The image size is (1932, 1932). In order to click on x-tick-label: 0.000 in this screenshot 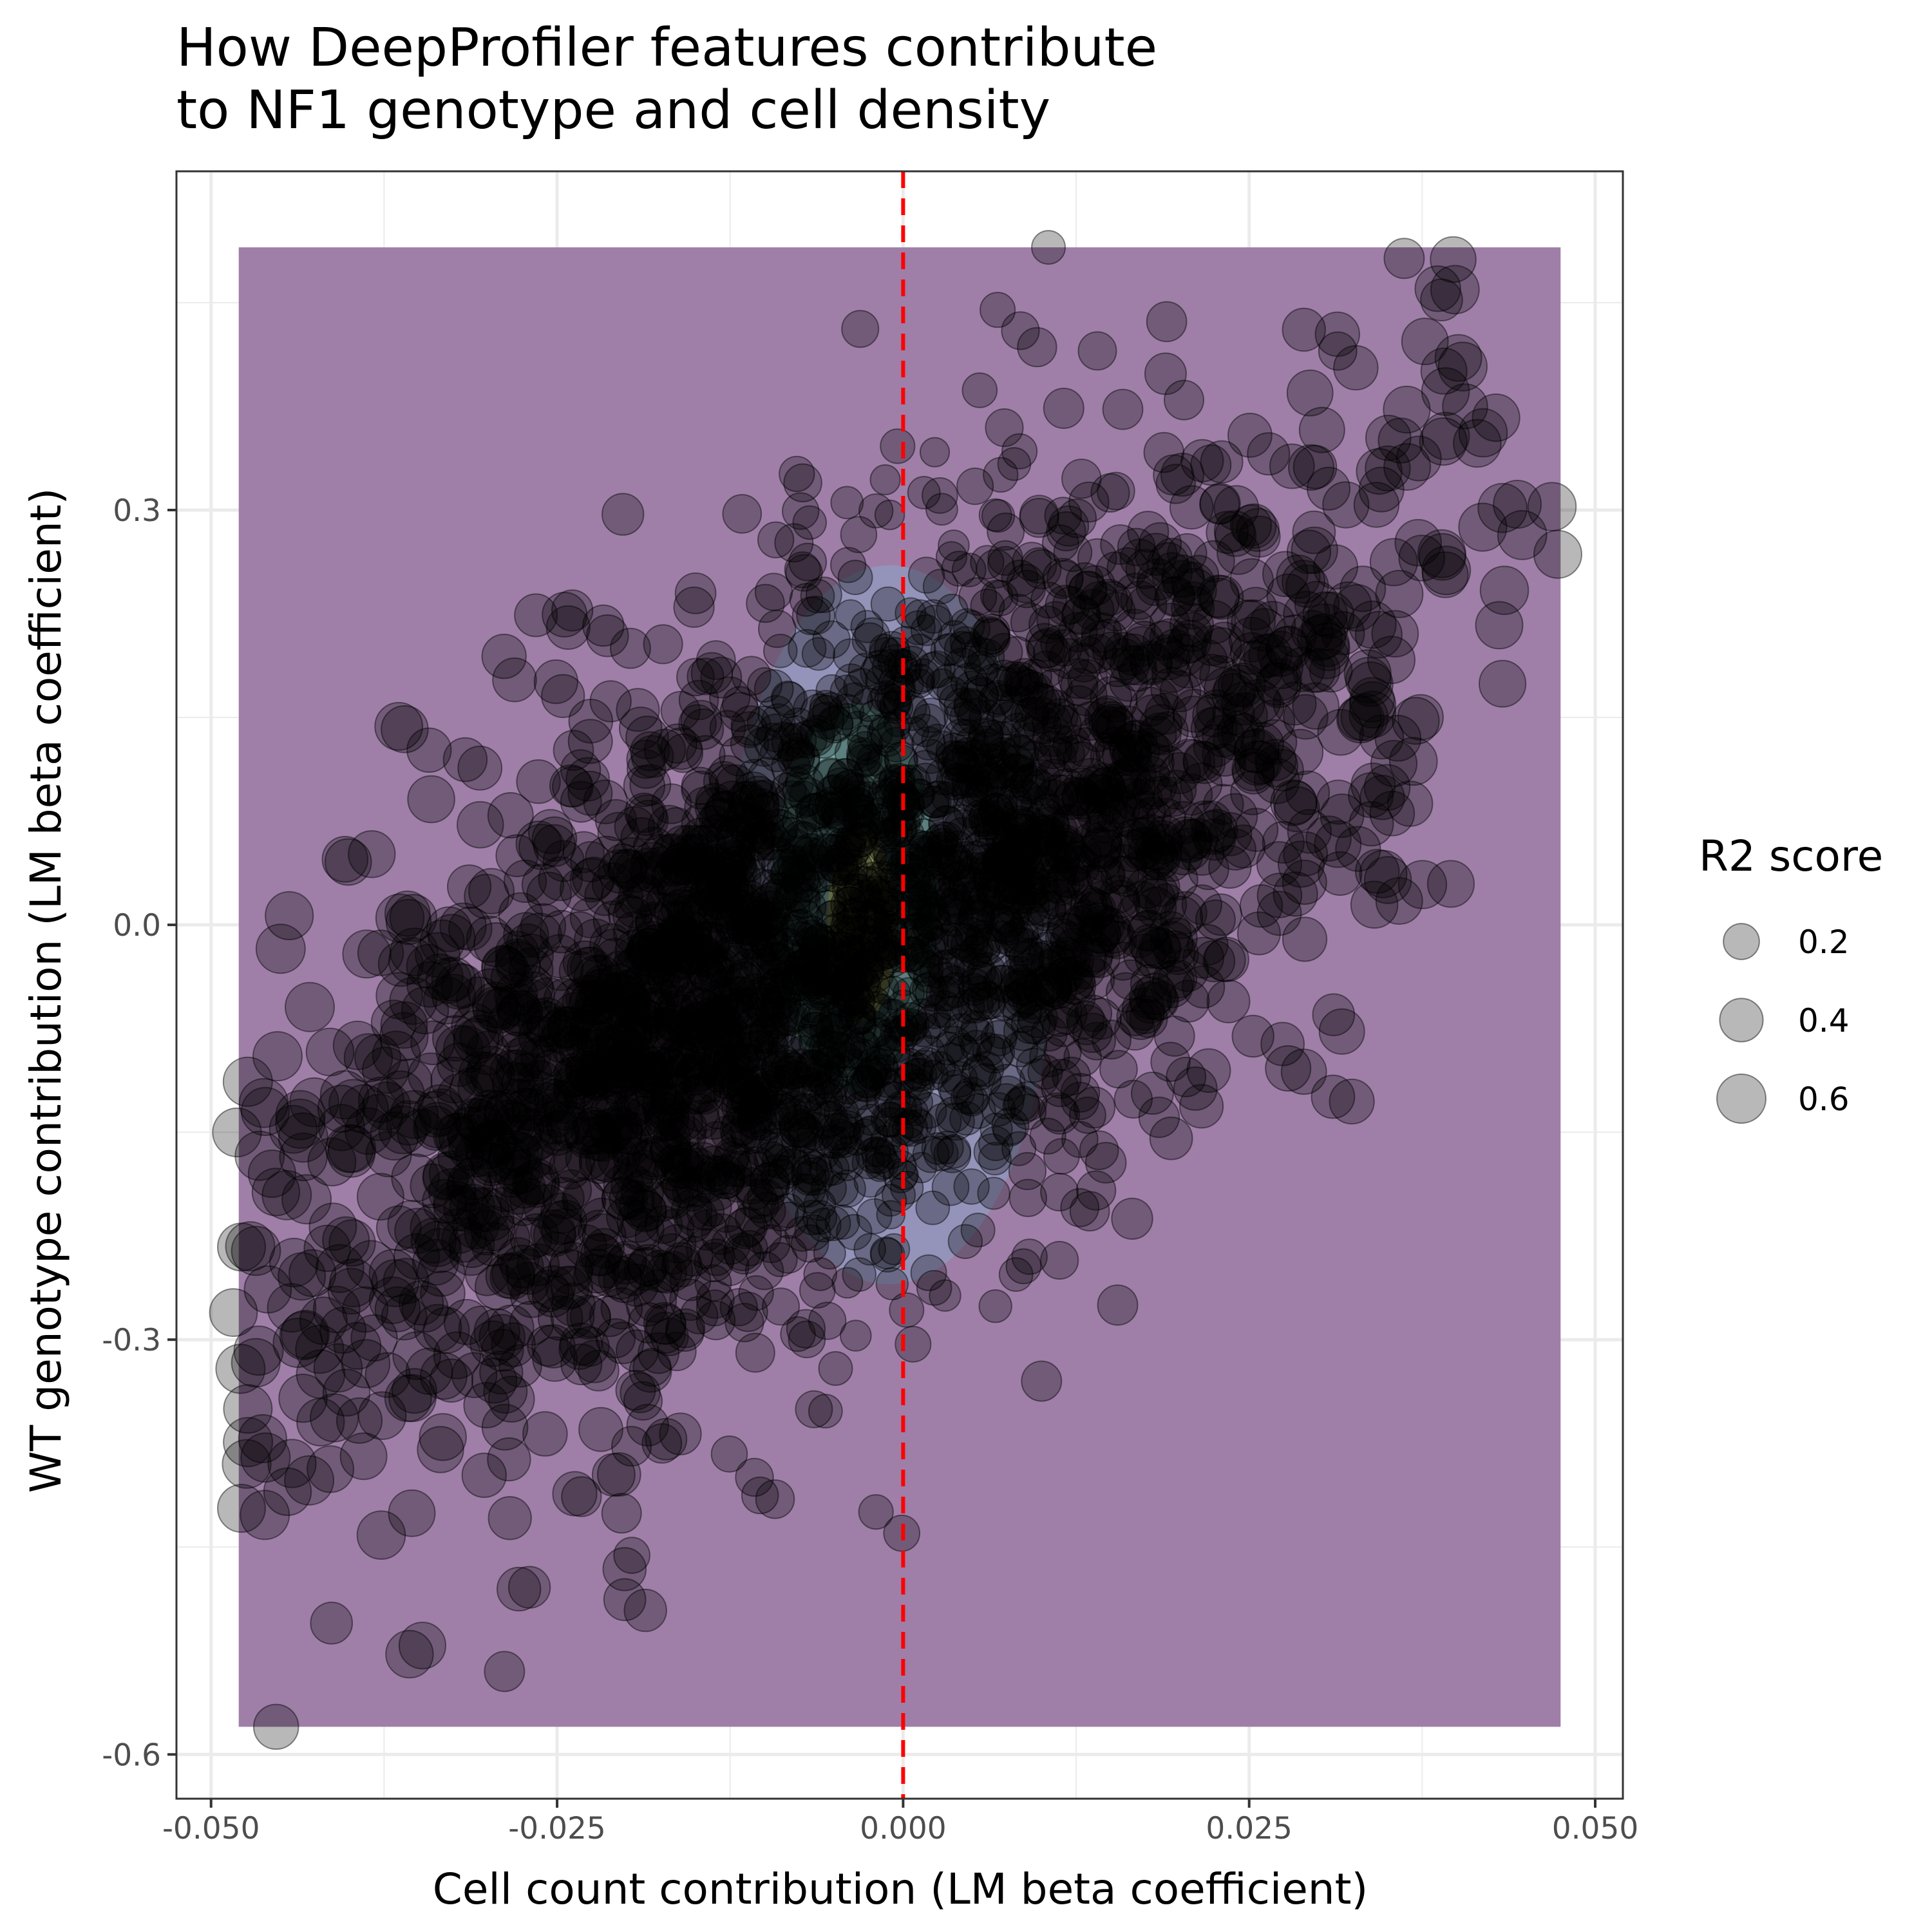, I will do `click(904, 1828)`.